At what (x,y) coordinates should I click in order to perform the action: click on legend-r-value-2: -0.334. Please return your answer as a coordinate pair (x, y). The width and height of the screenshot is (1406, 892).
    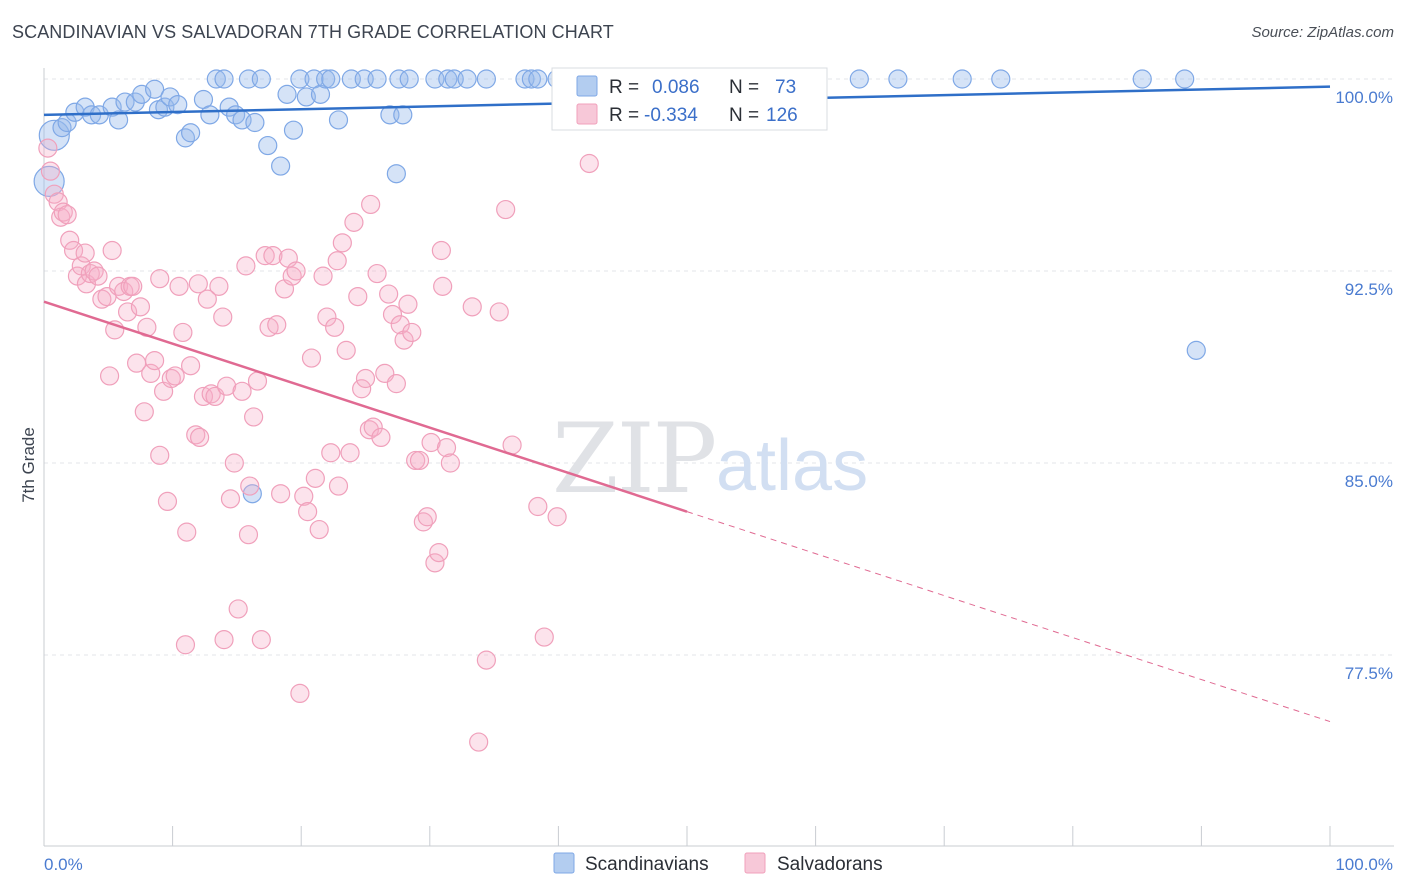
    Looking at the image, I should click on (671, 115).